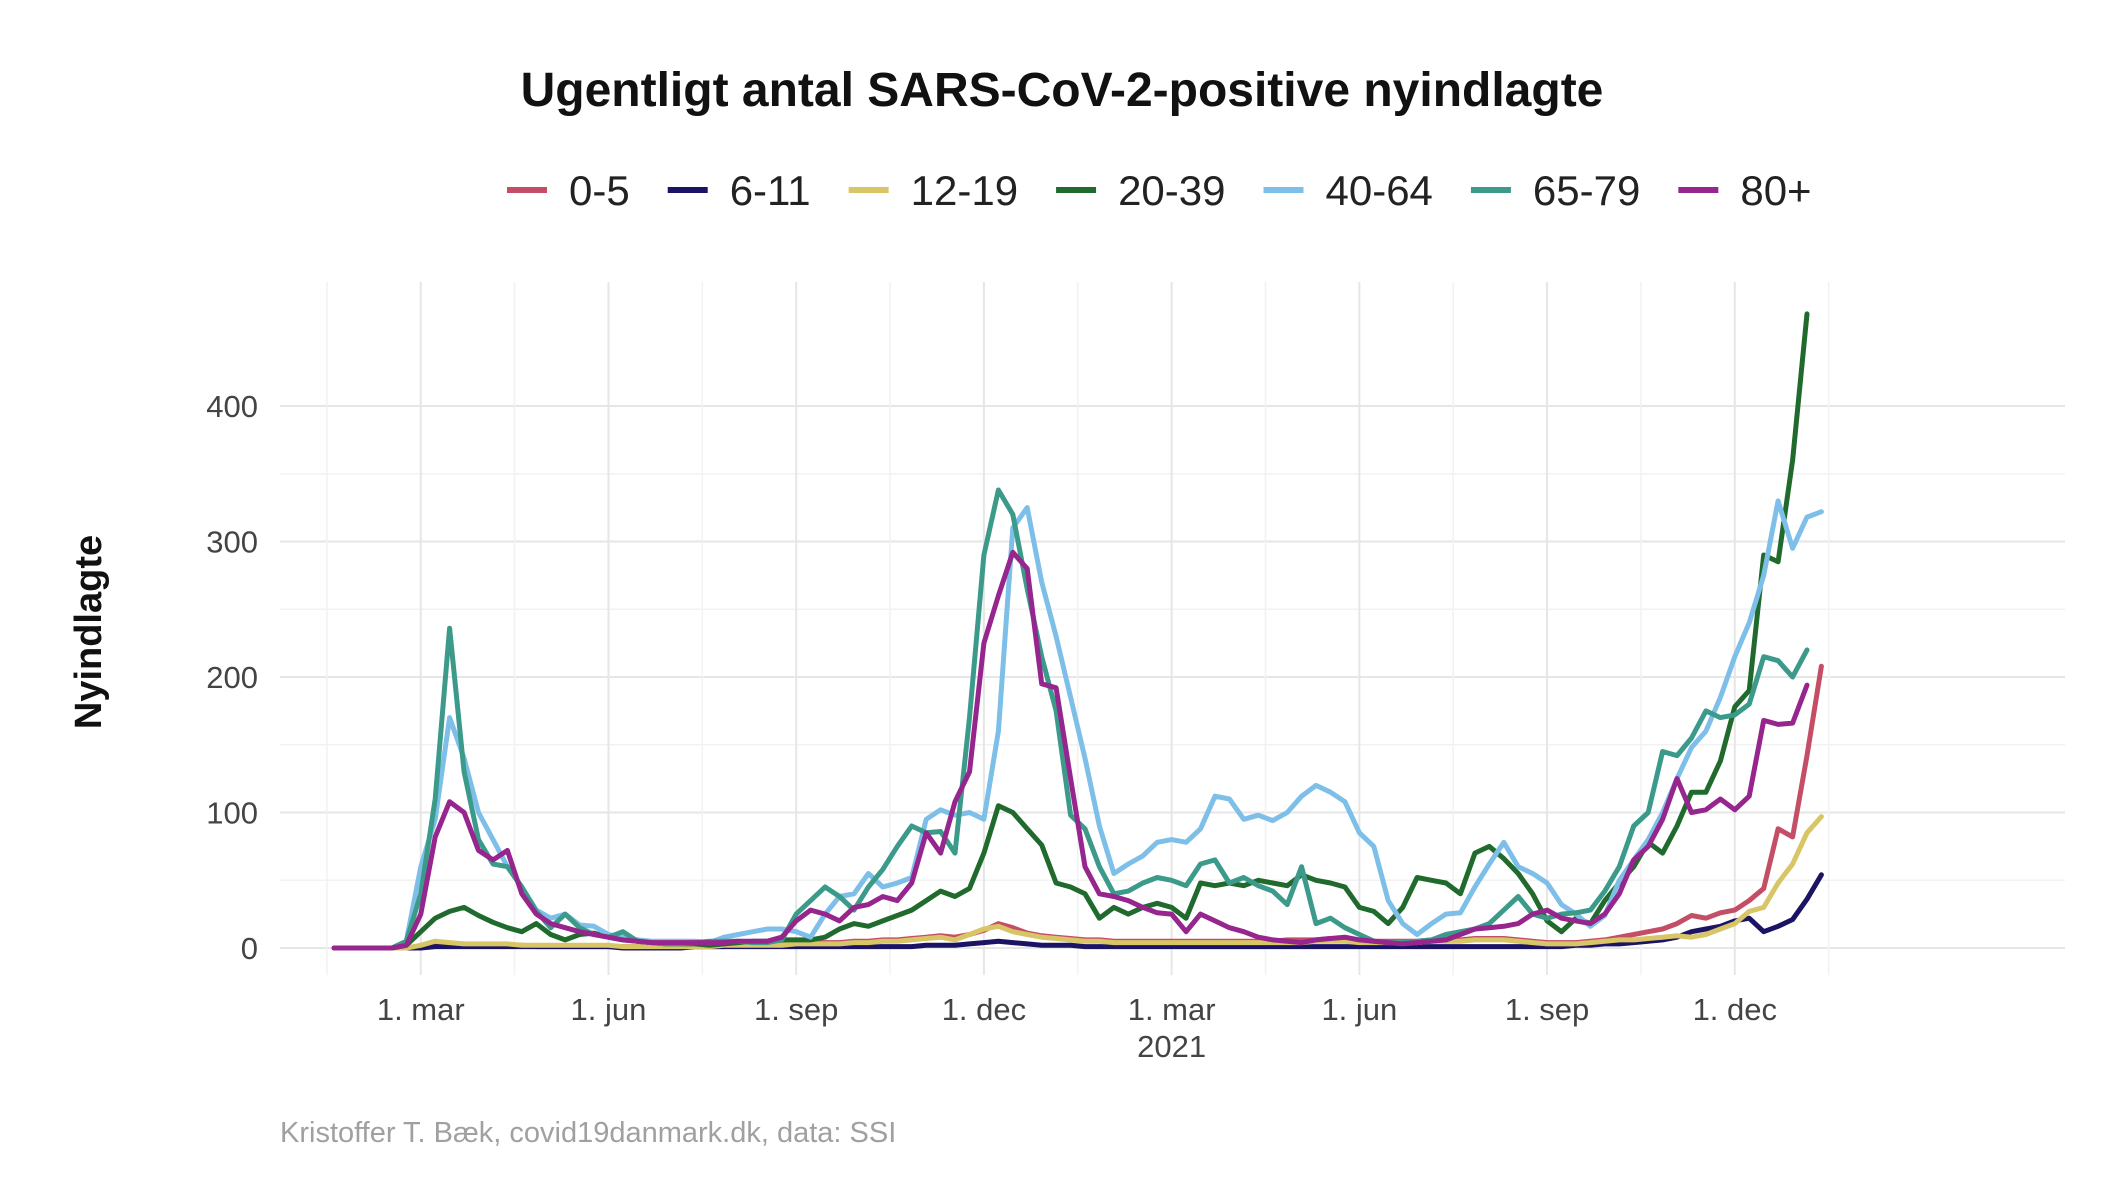  I want to click on legend-label-0-5: 0-5, so click(599, 190).